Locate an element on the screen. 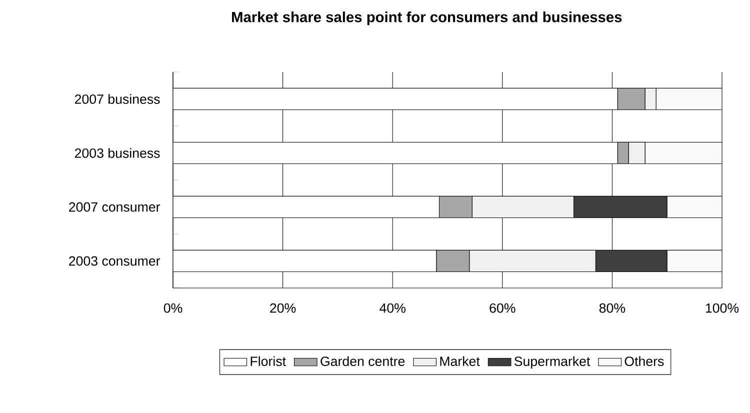 This screenshot has width=750, height=413. x-tick-label: 0% is located at coordinates (173, 308).